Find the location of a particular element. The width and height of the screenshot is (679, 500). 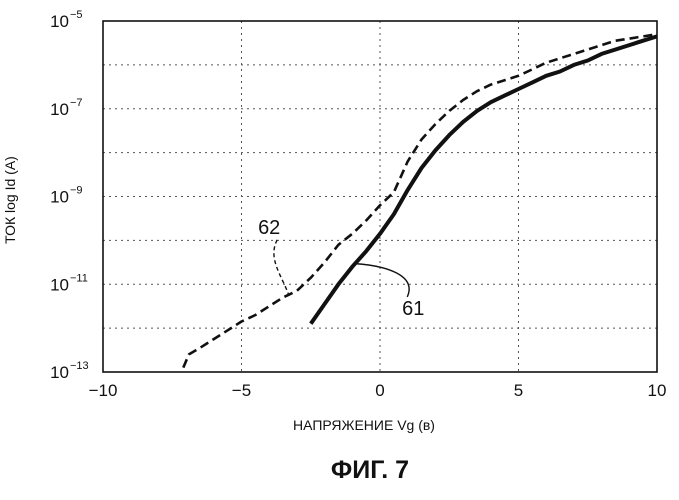

x-tick-label: 5 is located at coordinates (518, 390).